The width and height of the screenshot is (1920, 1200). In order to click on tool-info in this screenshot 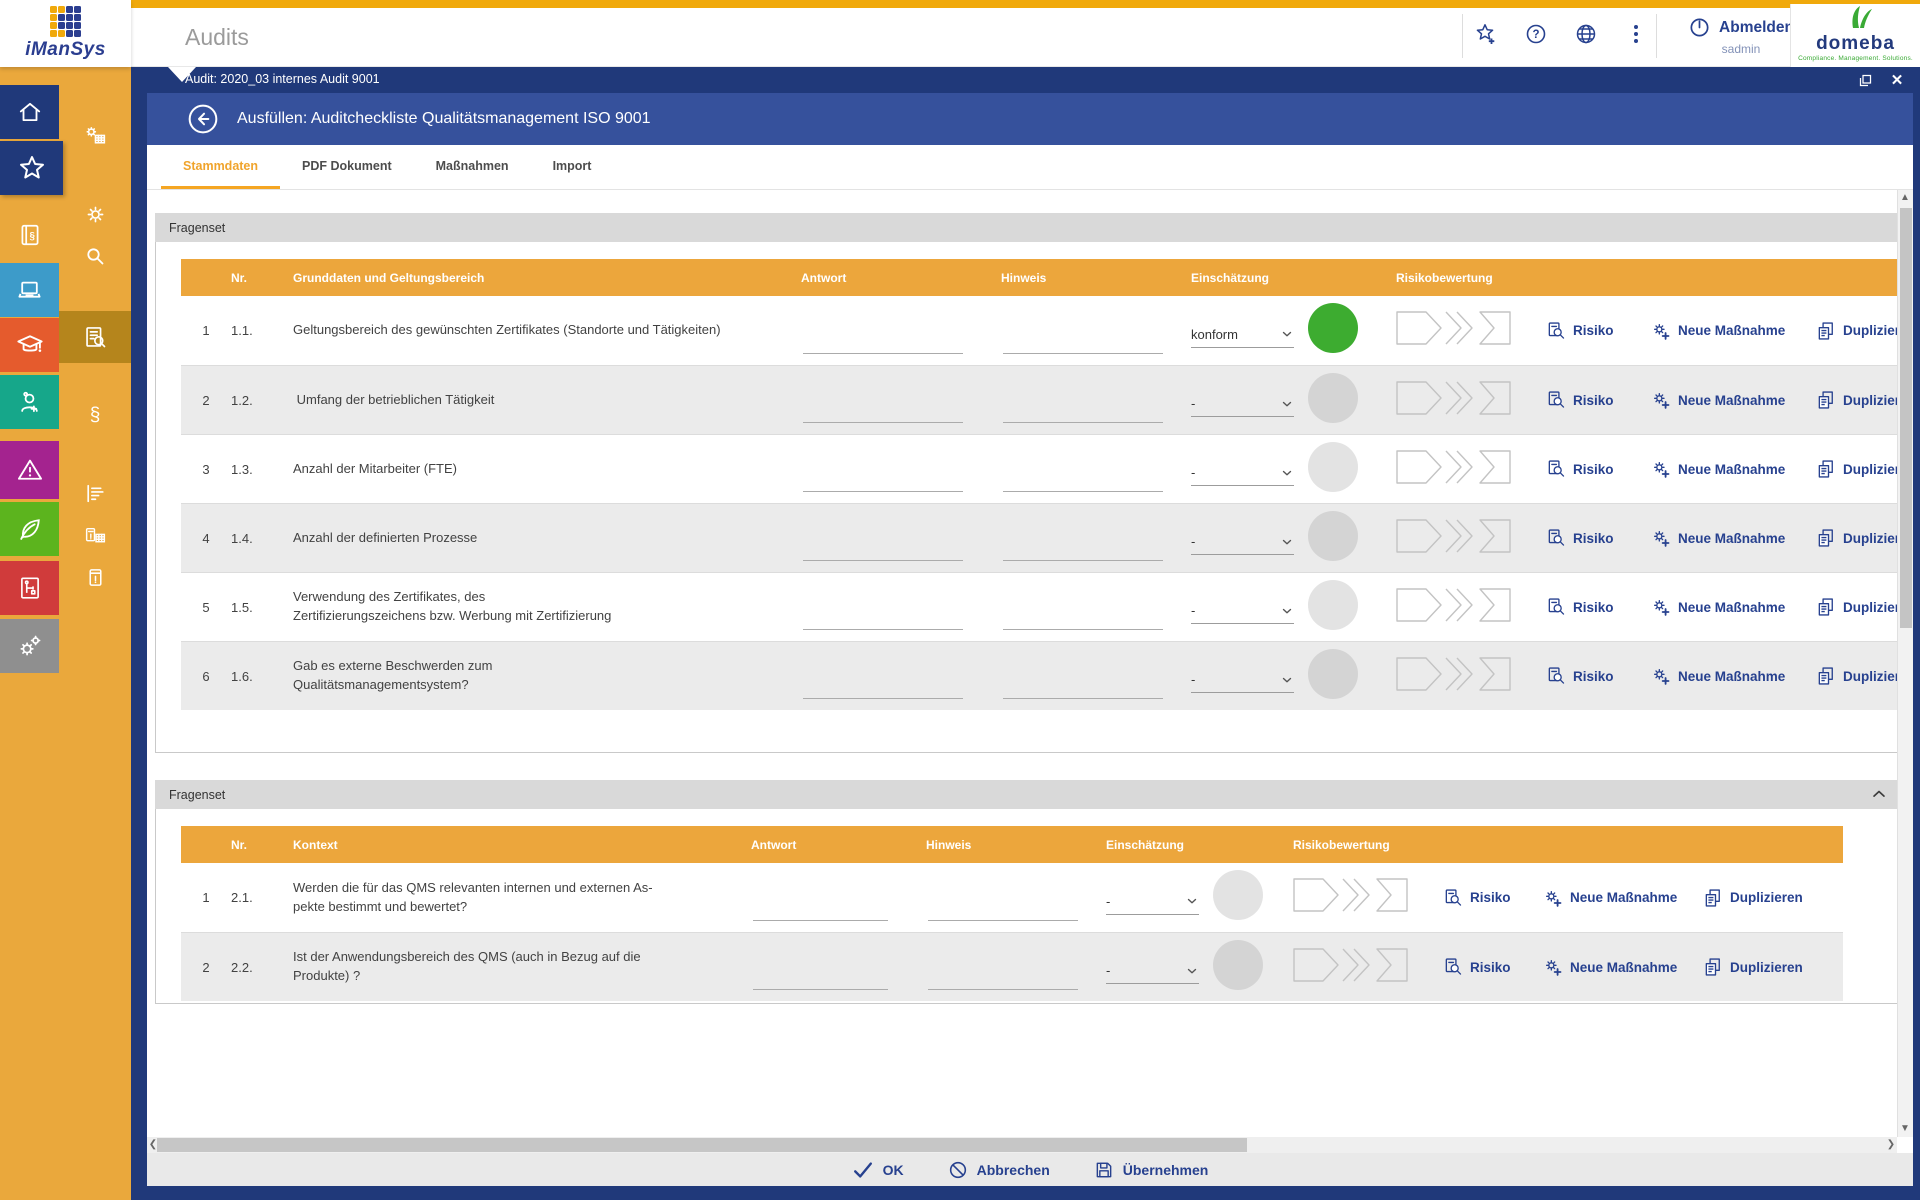, I will do `click(95, 577)`.